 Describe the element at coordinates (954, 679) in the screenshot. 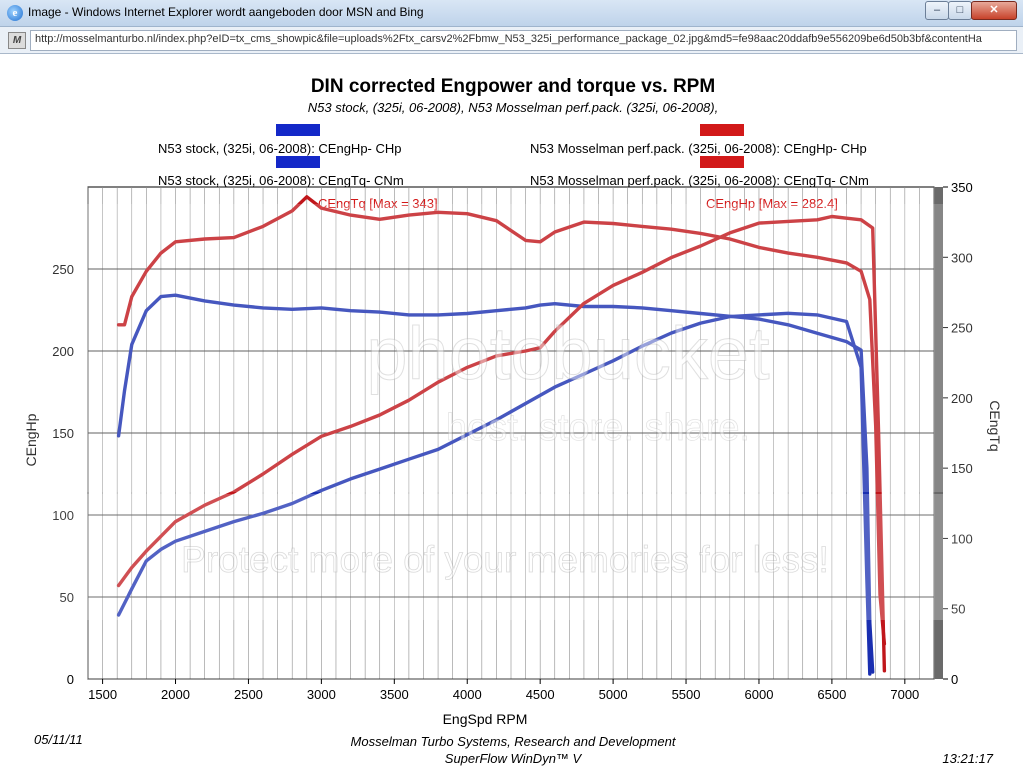

I see `y-right-tick-label: 0` at that location.